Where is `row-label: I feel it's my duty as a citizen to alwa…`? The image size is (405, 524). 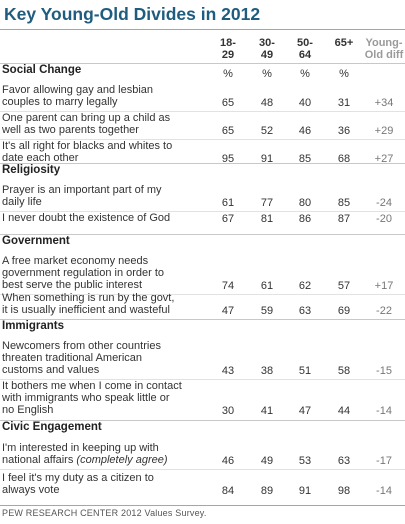
row-label: I feel it's my duty as a citizen to alwa… is located at coordinates (102, 484).